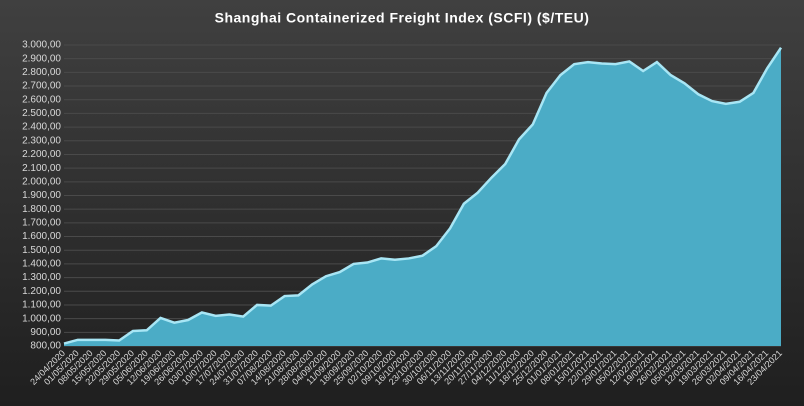 Image resolution: width=804 pixels, height=406 pixels. I want to click on y-tick-label: 2.000,00, so click(41, 181).